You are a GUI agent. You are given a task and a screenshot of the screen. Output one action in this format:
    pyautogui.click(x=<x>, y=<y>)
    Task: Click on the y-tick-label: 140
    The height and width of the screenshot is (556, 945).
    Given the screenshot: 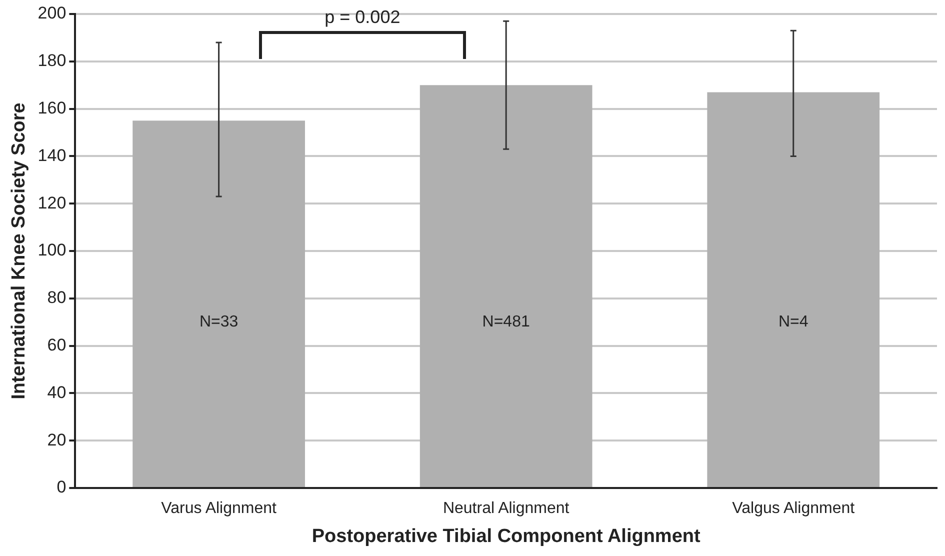 What is the action you would take?
    pyautogui.click(x=52, y=155)
    